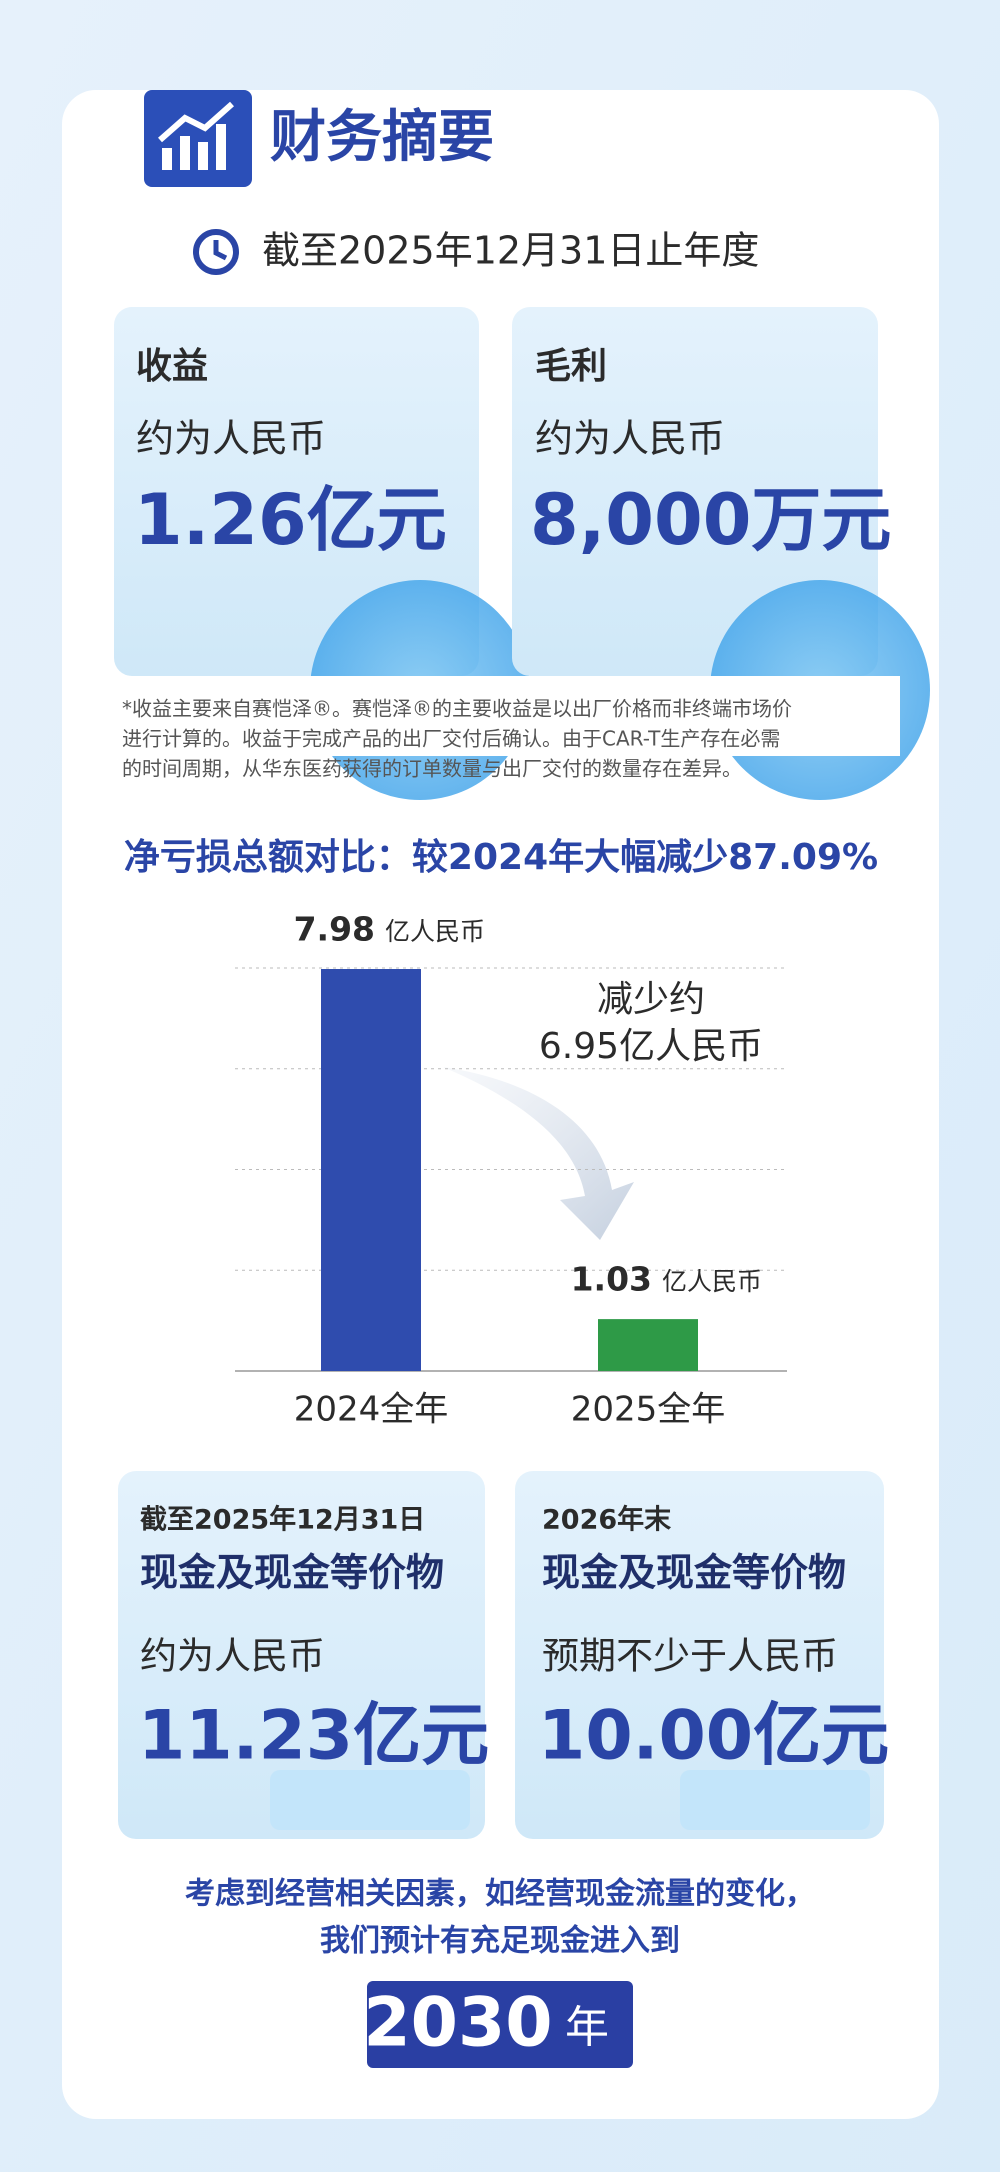 The height and width of the screenshot is (2172, 1000). I want to click on period: 截至2025年12月31日止年度, so click(510, 251).